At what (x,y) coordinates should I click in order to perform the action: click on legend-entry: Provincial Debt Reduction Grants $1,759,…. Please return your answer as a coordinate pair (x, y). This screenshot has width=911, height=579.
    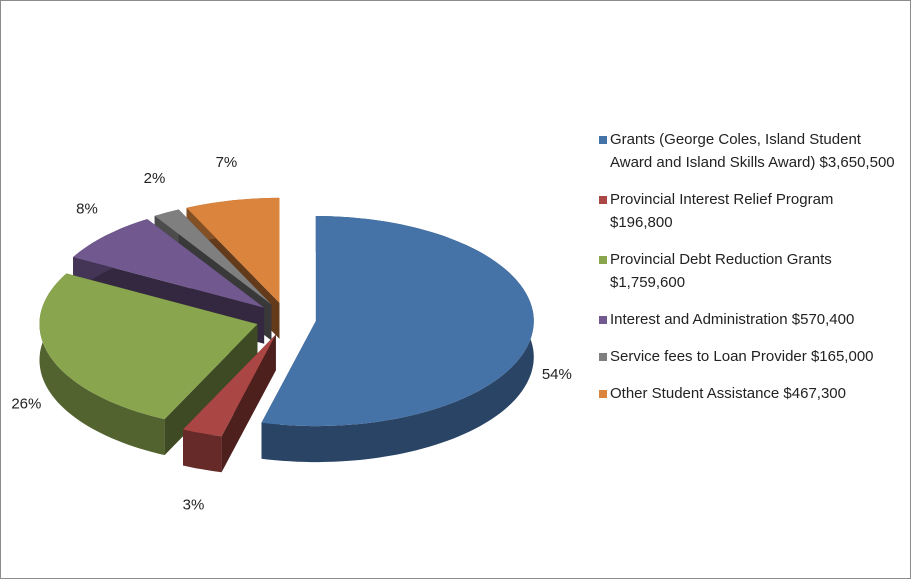
    Looking at the image, I should click on (749, 271).